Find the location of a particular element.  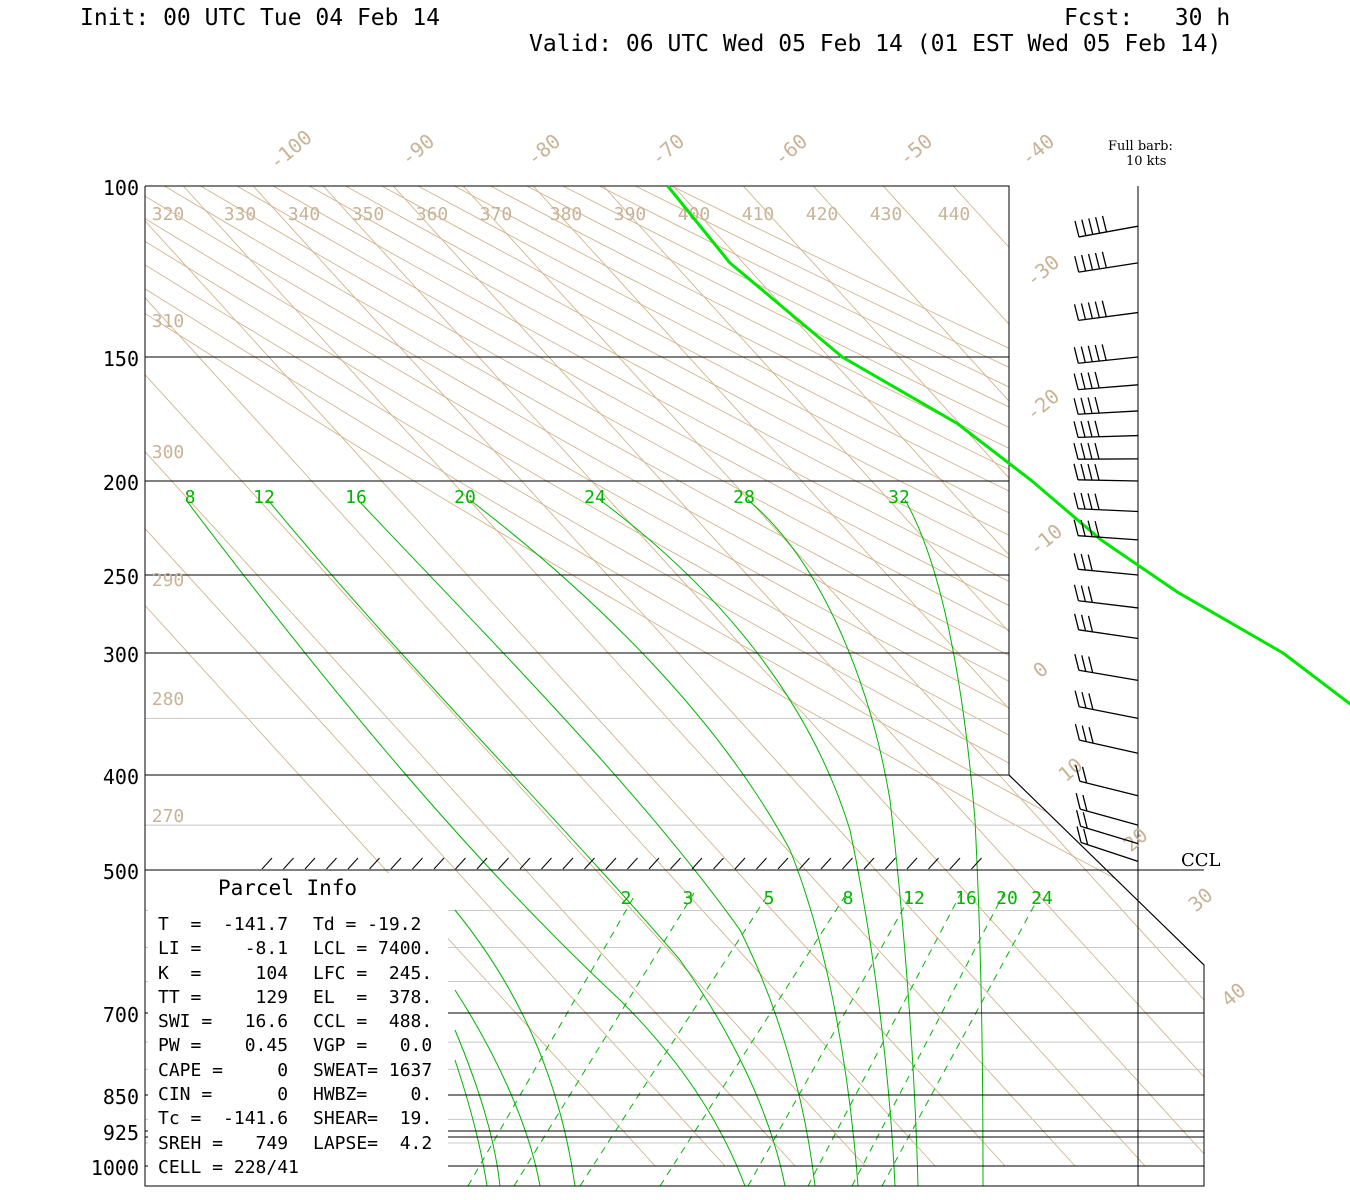

dry-adiabat-label: 280 is located at coordinates (168, 699).